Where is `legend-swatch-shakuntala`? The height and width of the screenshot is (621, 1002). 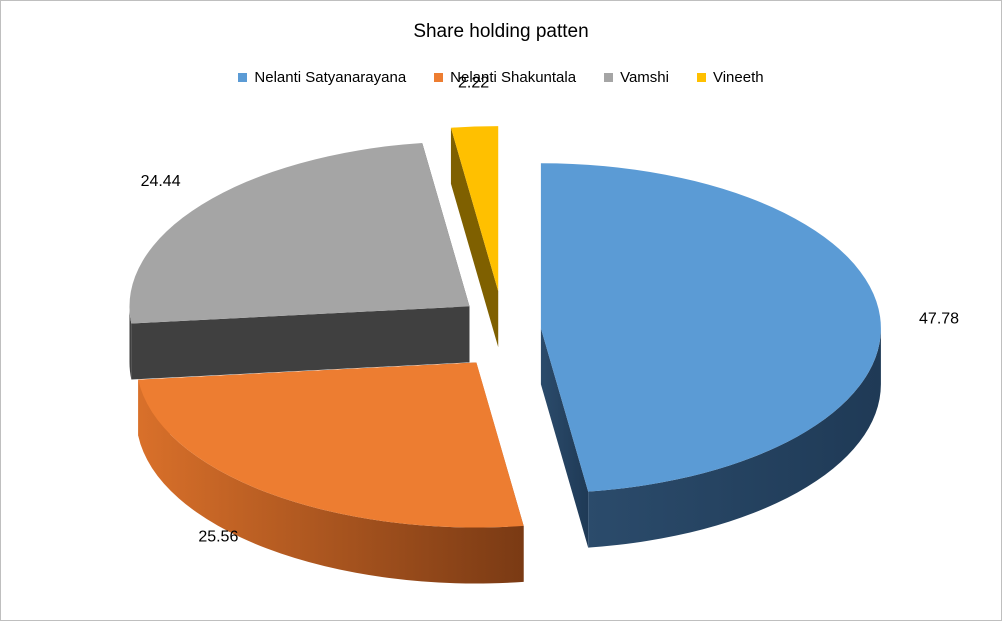
legend-swatch-shakuntala is located at coordinates (439, 77).